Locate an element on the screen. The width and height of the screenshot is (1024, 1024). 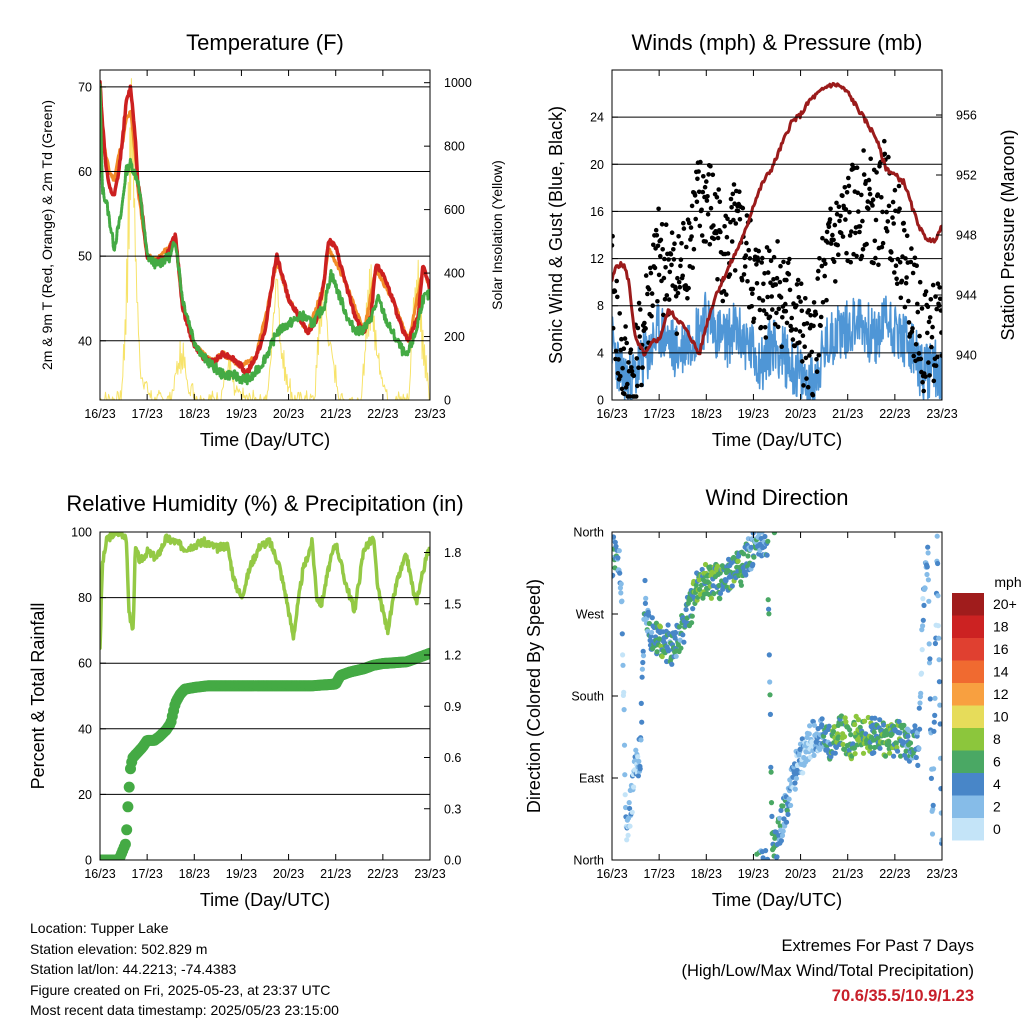
solar-insolation-line is located at coordinates (265, 239).